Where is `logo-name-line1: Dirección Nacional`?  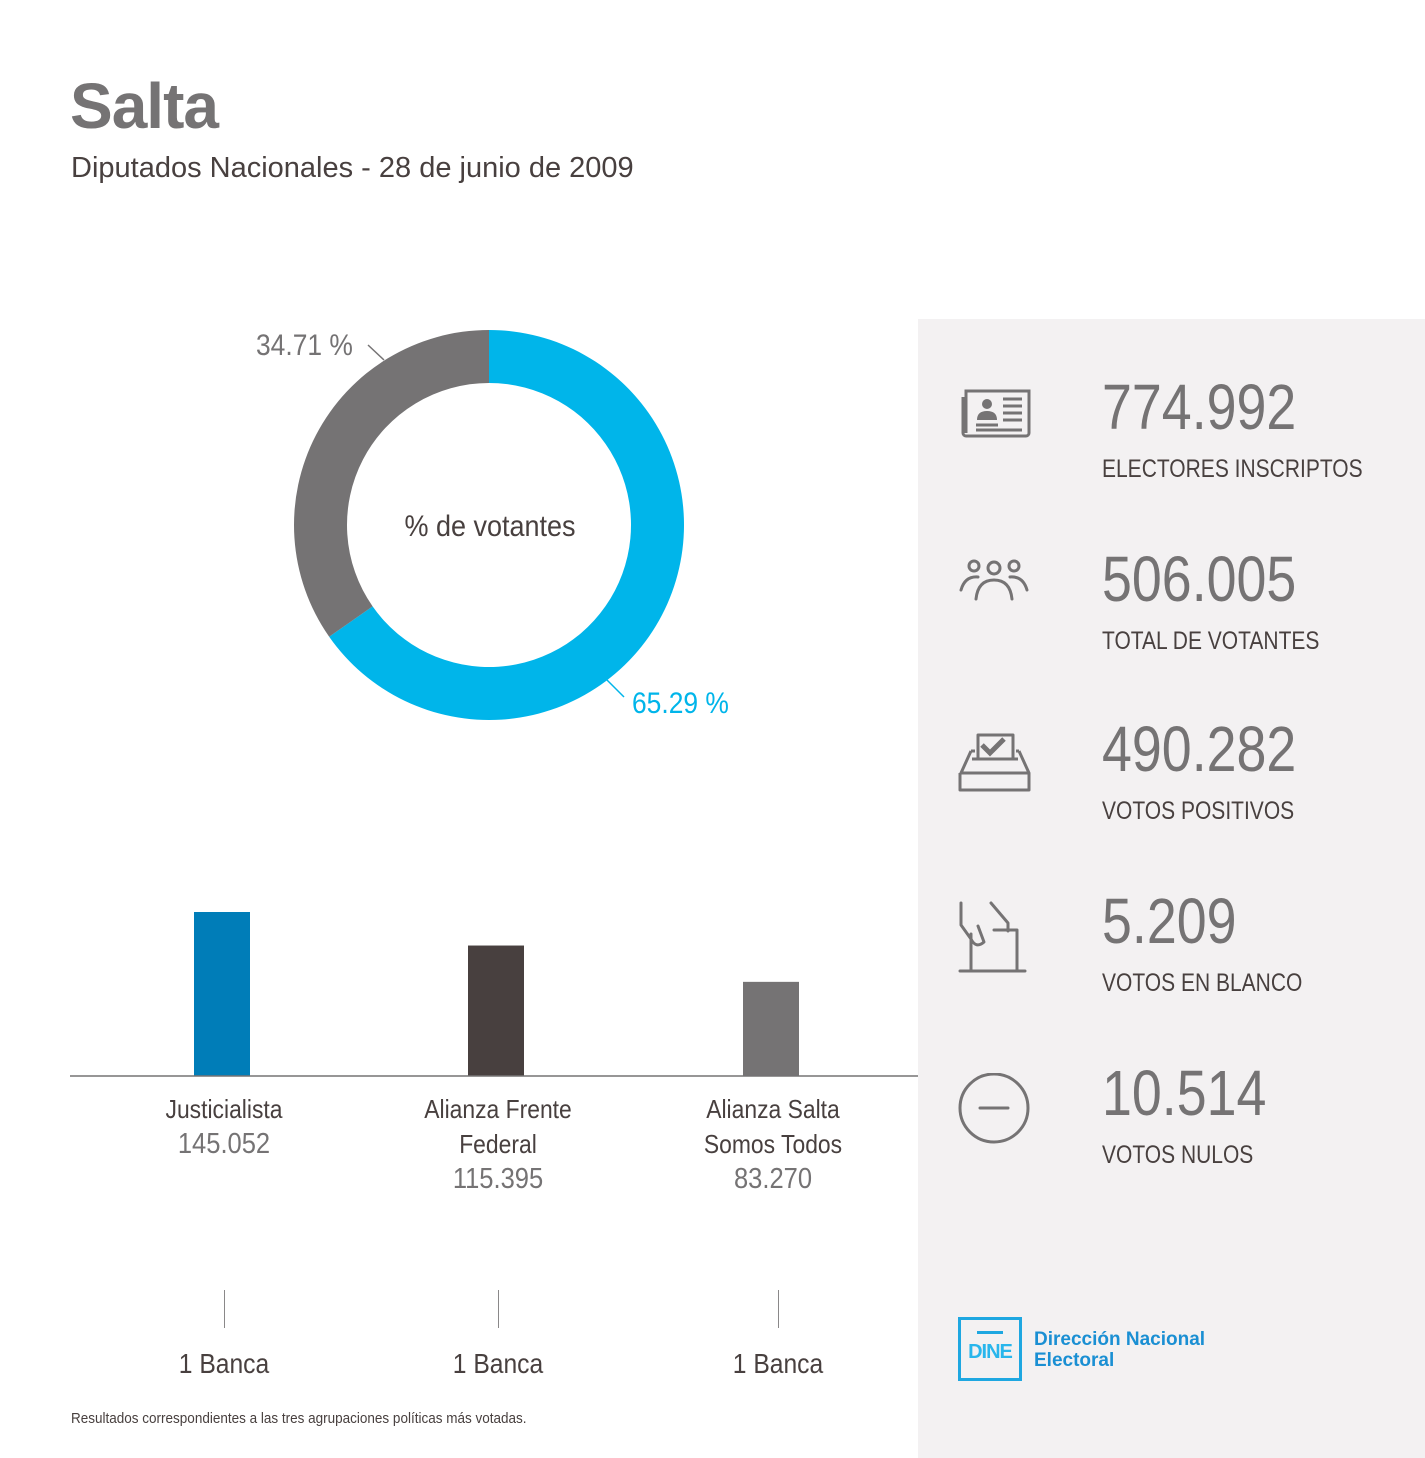
logo-name-line1: Dirección Nacional is located at coordinates (1120, 1339).